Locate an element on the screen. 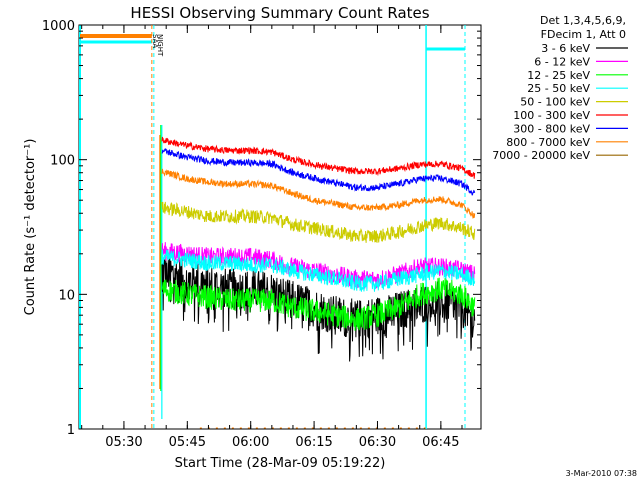  x-tick-label: 06:30 is located at coordinates (377, 442).